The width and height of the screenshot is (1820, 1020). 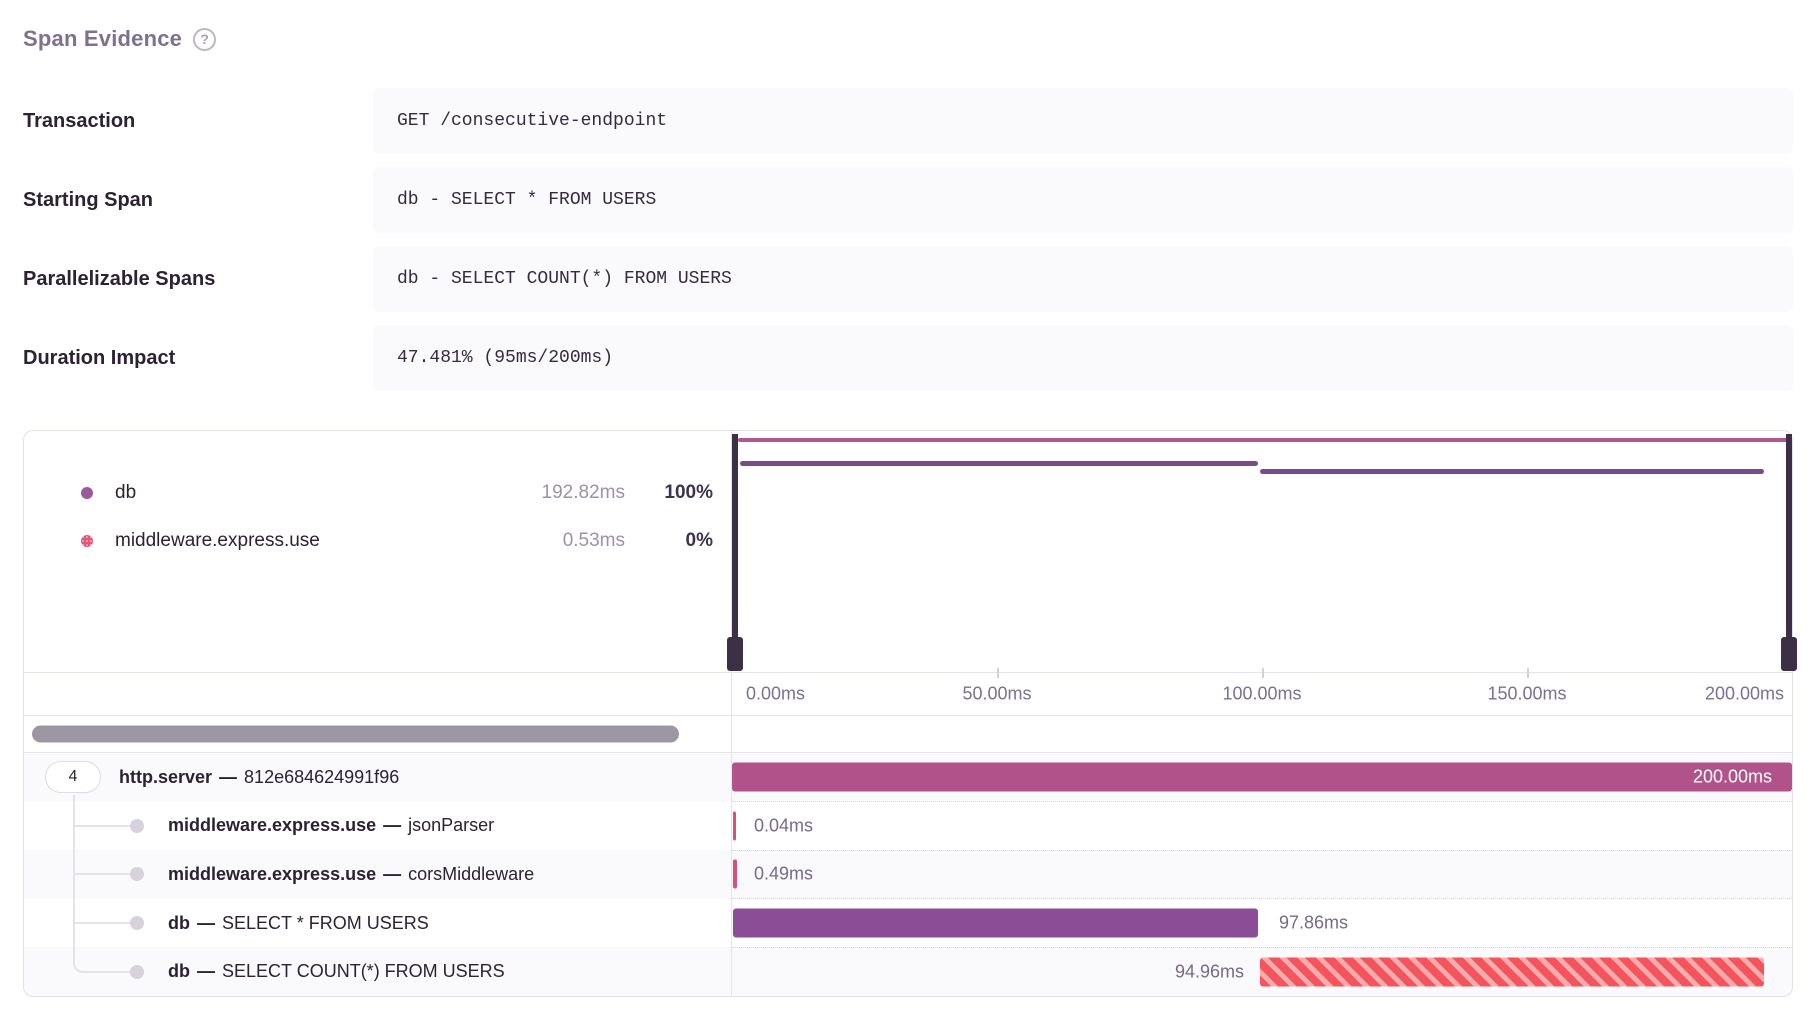 I want to click on span-bar-row-cors-middleware: 0.49ms, so click(x=1262, y=874).